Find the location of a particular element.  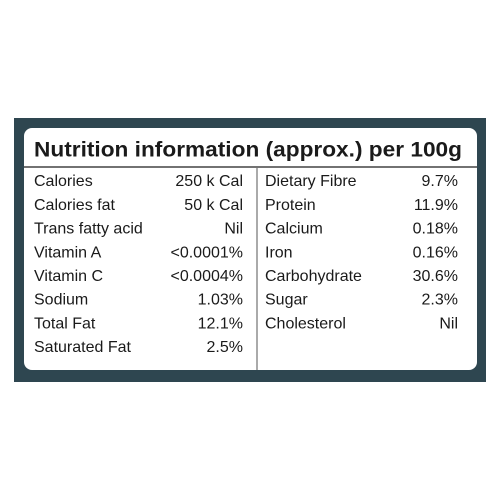

nutrient-amount: 0.18% is located at coordinates (435, 229).